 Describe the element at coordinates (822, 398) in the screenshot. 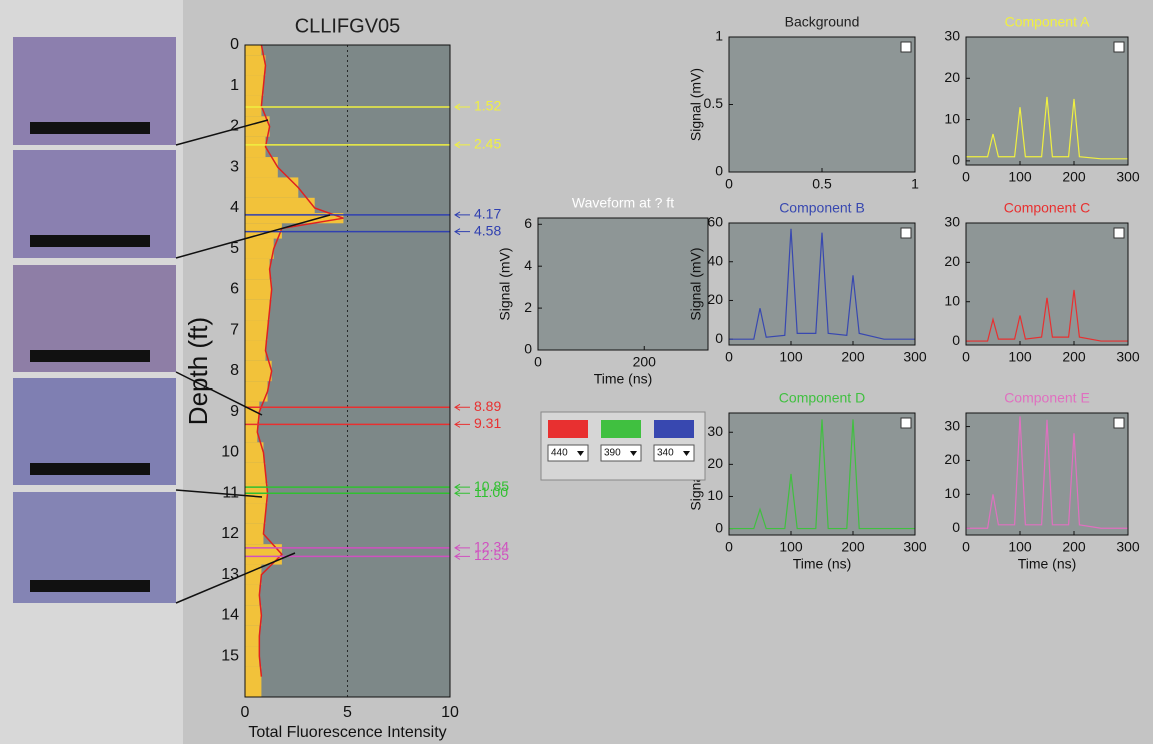

I see `chart-title: Component D` at that location.